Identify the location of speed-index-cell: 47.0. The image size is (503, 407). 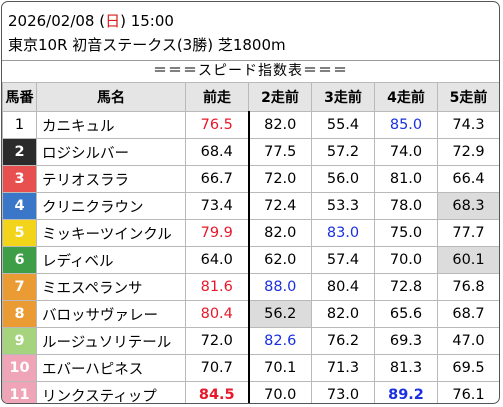
(468, 341).